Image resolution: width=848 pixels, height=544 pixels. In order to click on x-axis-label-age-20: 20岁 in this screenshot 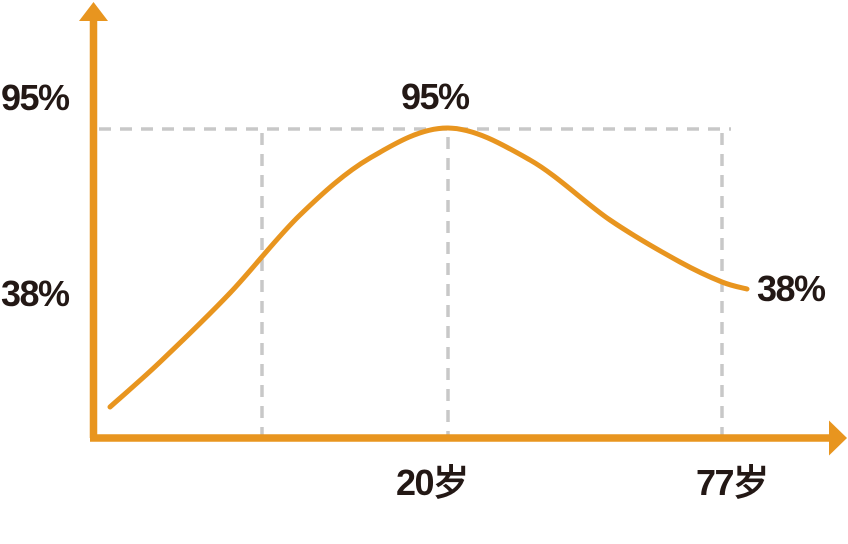, I will do `click(432, 482)`.